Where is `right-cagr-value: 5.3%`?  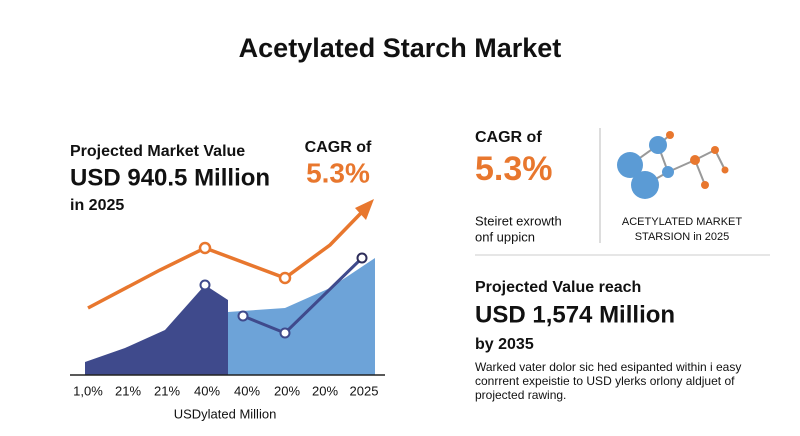
right-cagr-value: 5.3% is located at coordinates (514, 169).